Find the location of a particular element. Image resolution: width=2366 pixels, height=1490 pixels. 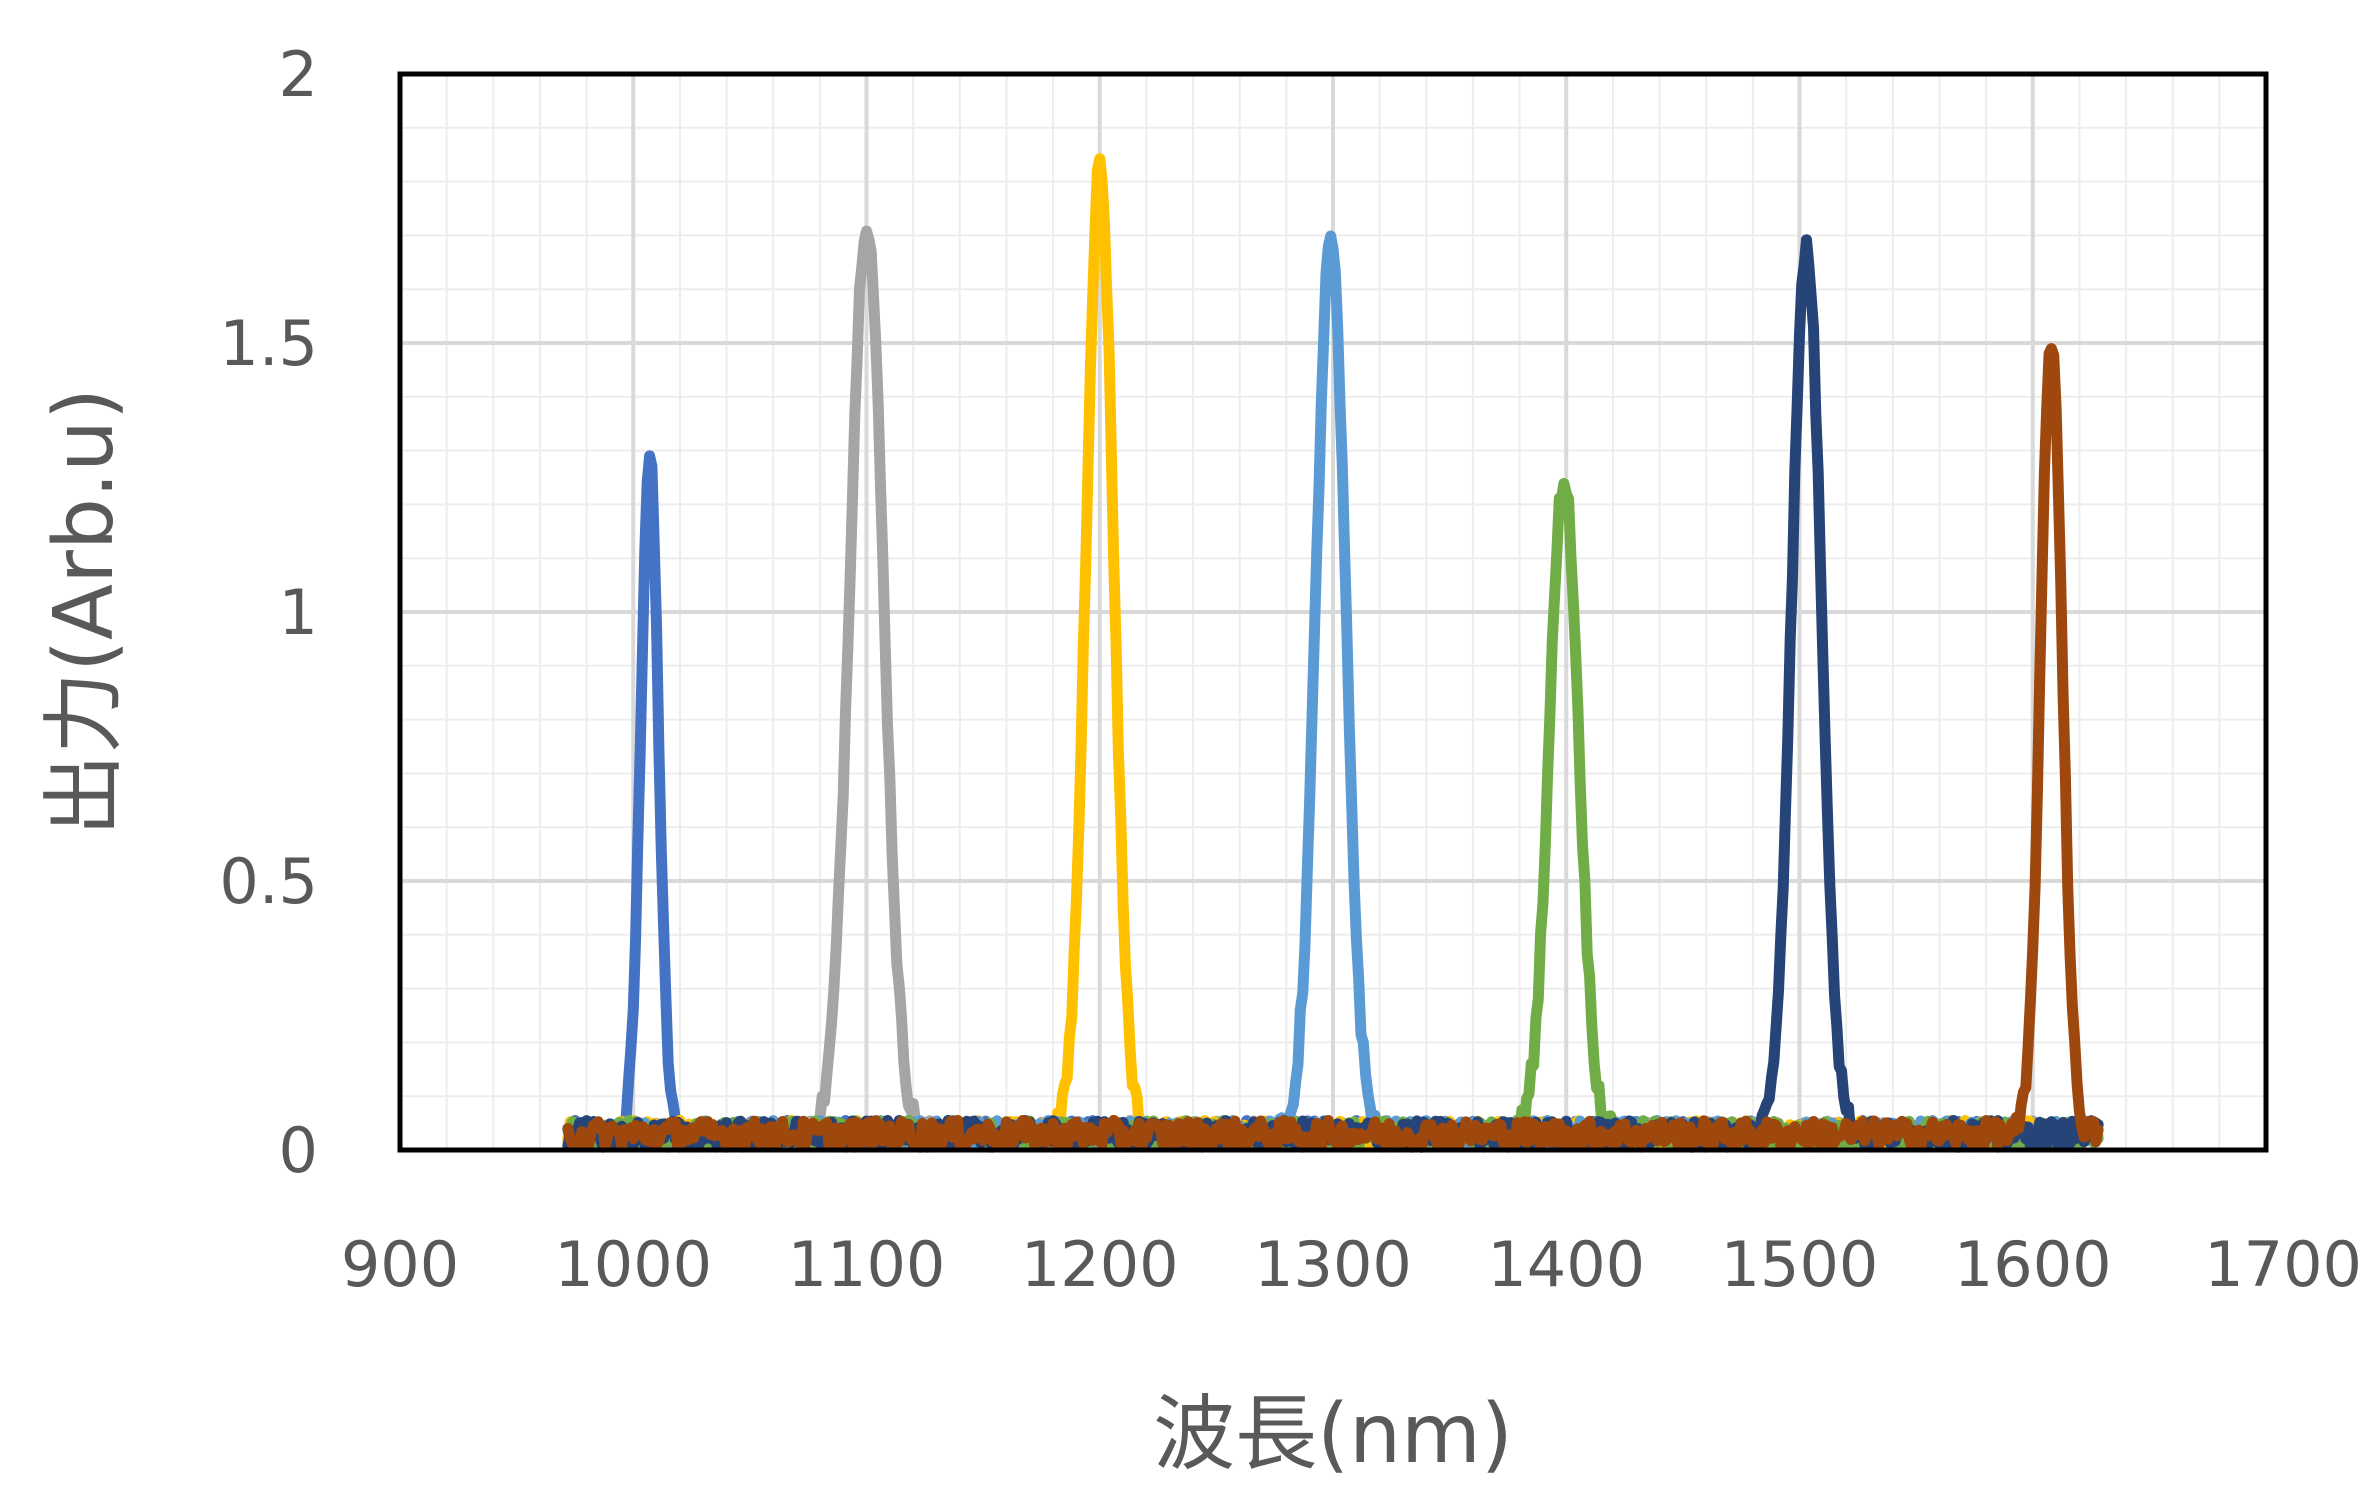

x-tick-label: 1200 is located at coordinates (1100, 1264).